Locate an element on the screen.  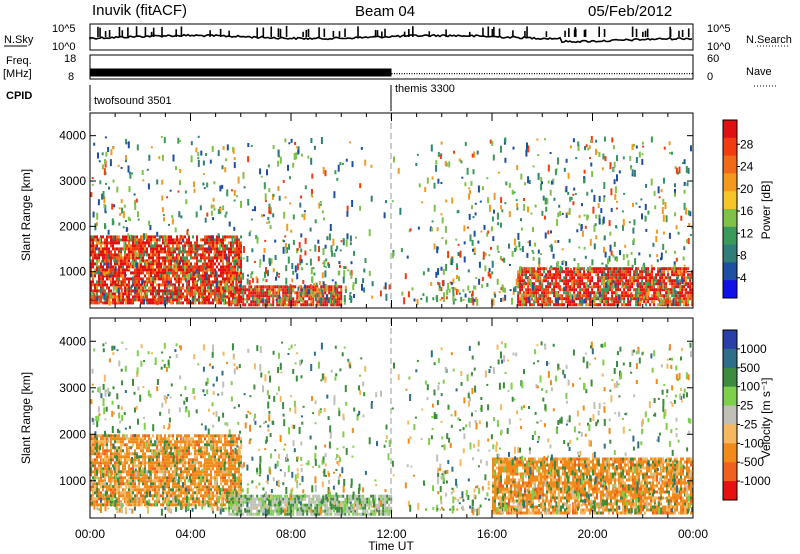
freq-label: Freq. is located at coordinates (19, 61).